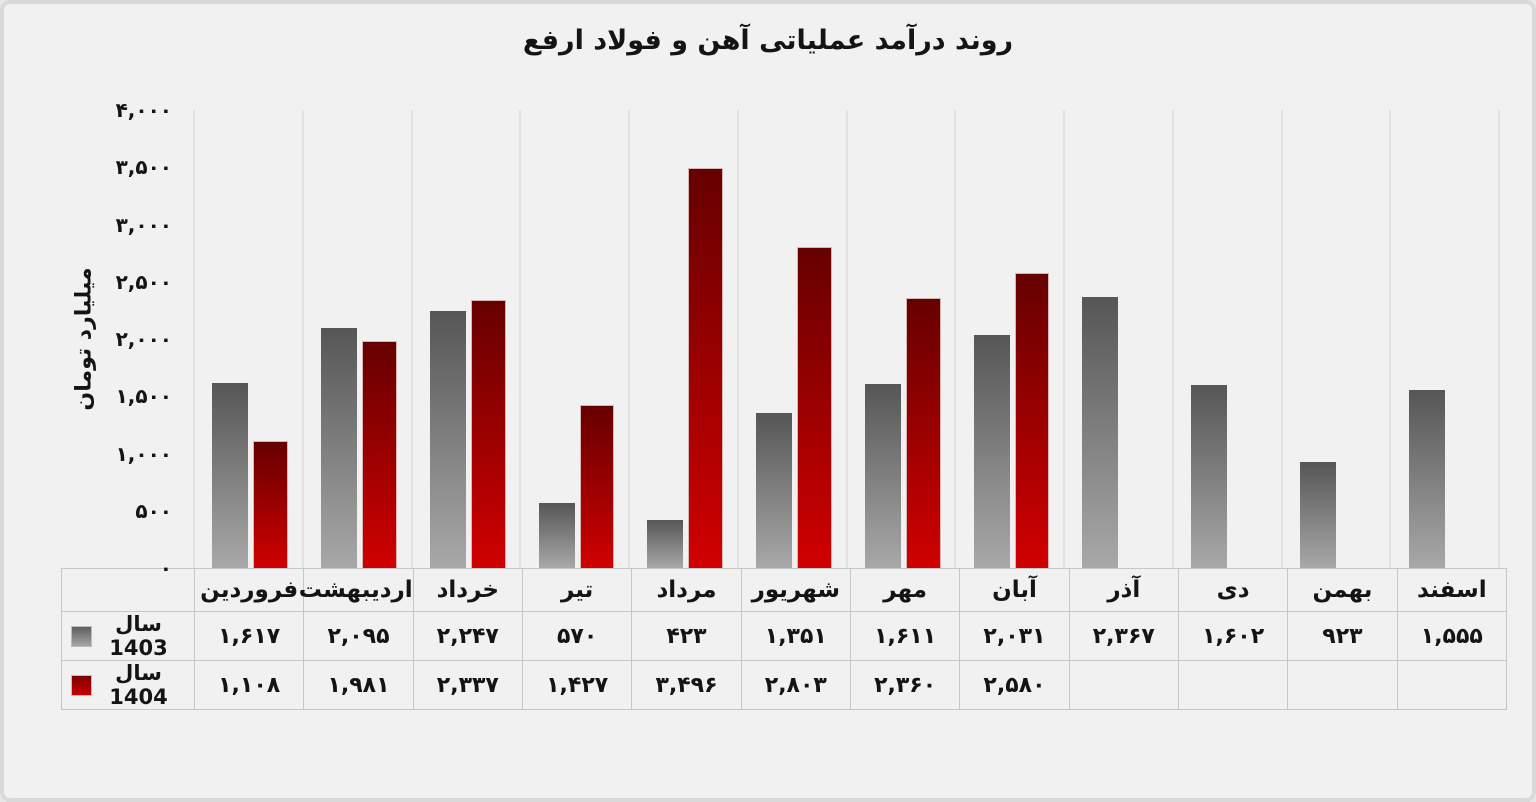 Image resolution: width=1536 pixels, height=802 pixels. Describe the element at coordinates (143, 339) in the screenshot. I see `y-tick-label: ۲,۰۰۰` at that location.